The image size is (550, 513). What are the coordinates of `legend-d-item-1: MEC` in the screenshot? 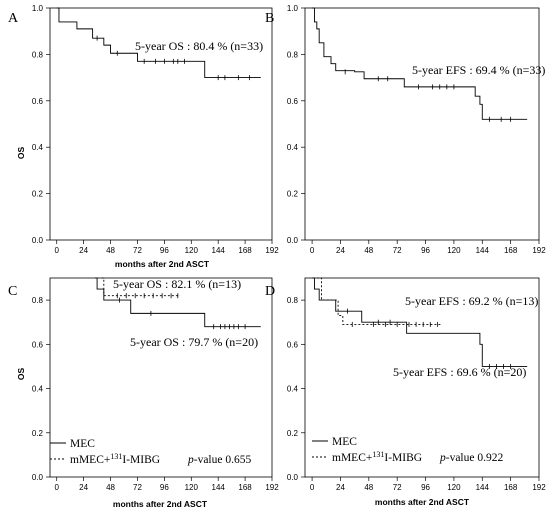 It's located at (344, 442).